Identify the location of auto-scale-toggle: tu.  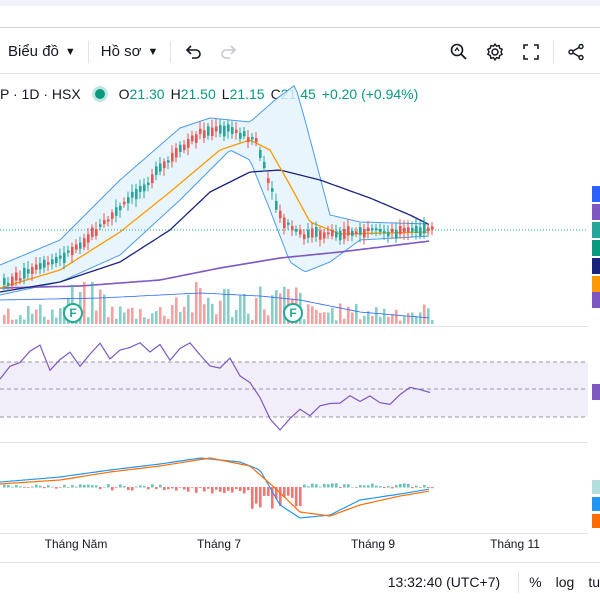
(594, 581).